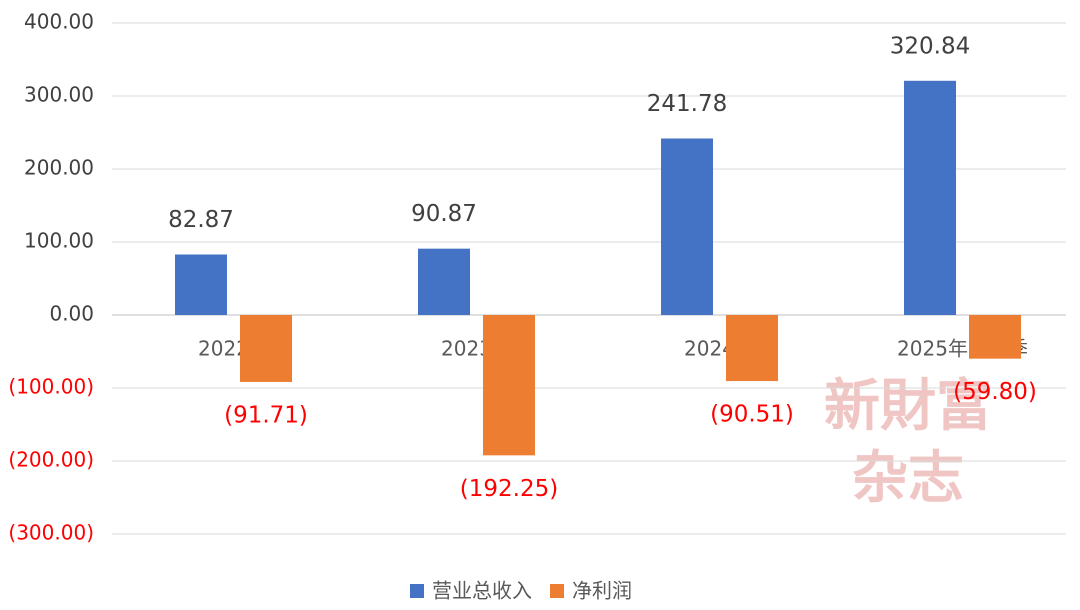 This screenshot has height=610, width=1080. I want to click on y-tick-label: 400.00, so click(59, 22).